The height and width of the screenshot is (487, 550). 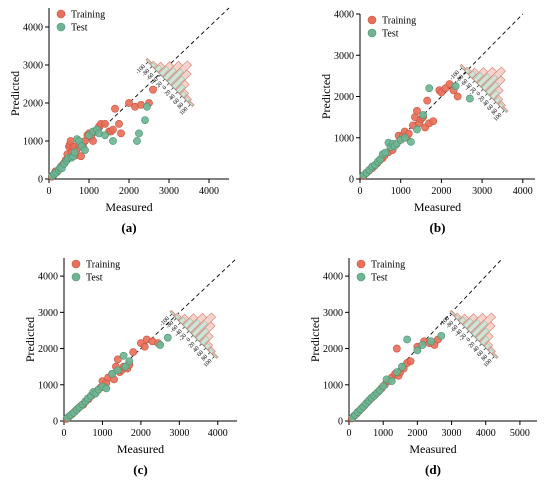 I want to click on panel-label: (b), so click(x=438, y=227).